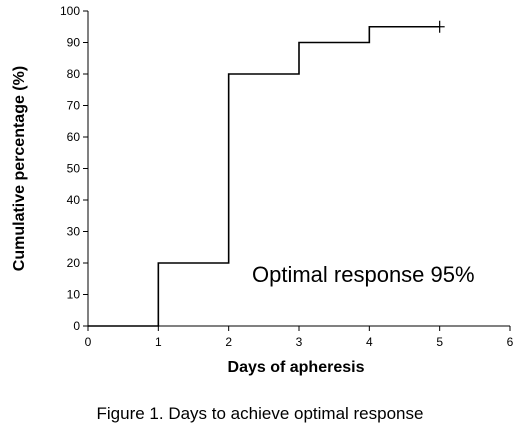 The width and height of the screenshot is (520, 439). What do you see at coordinates (510, 342) in the screenshot?
I see `x-tick-label: 6` at bounding box center [510, 342].